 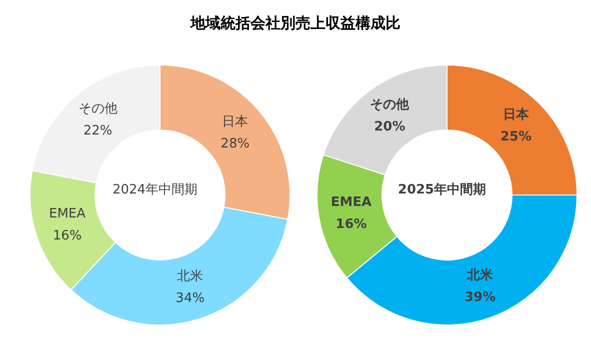 What do you see at coordinates (97, 130) in the screenshot?
I see `data-label: 22%` at bounding box center [97, 130].